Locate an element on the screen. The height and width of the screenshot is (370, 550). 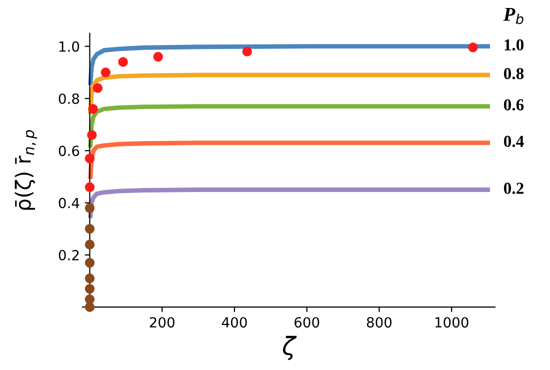
x-tick-label: 400 is located at coordinates (234, 322).